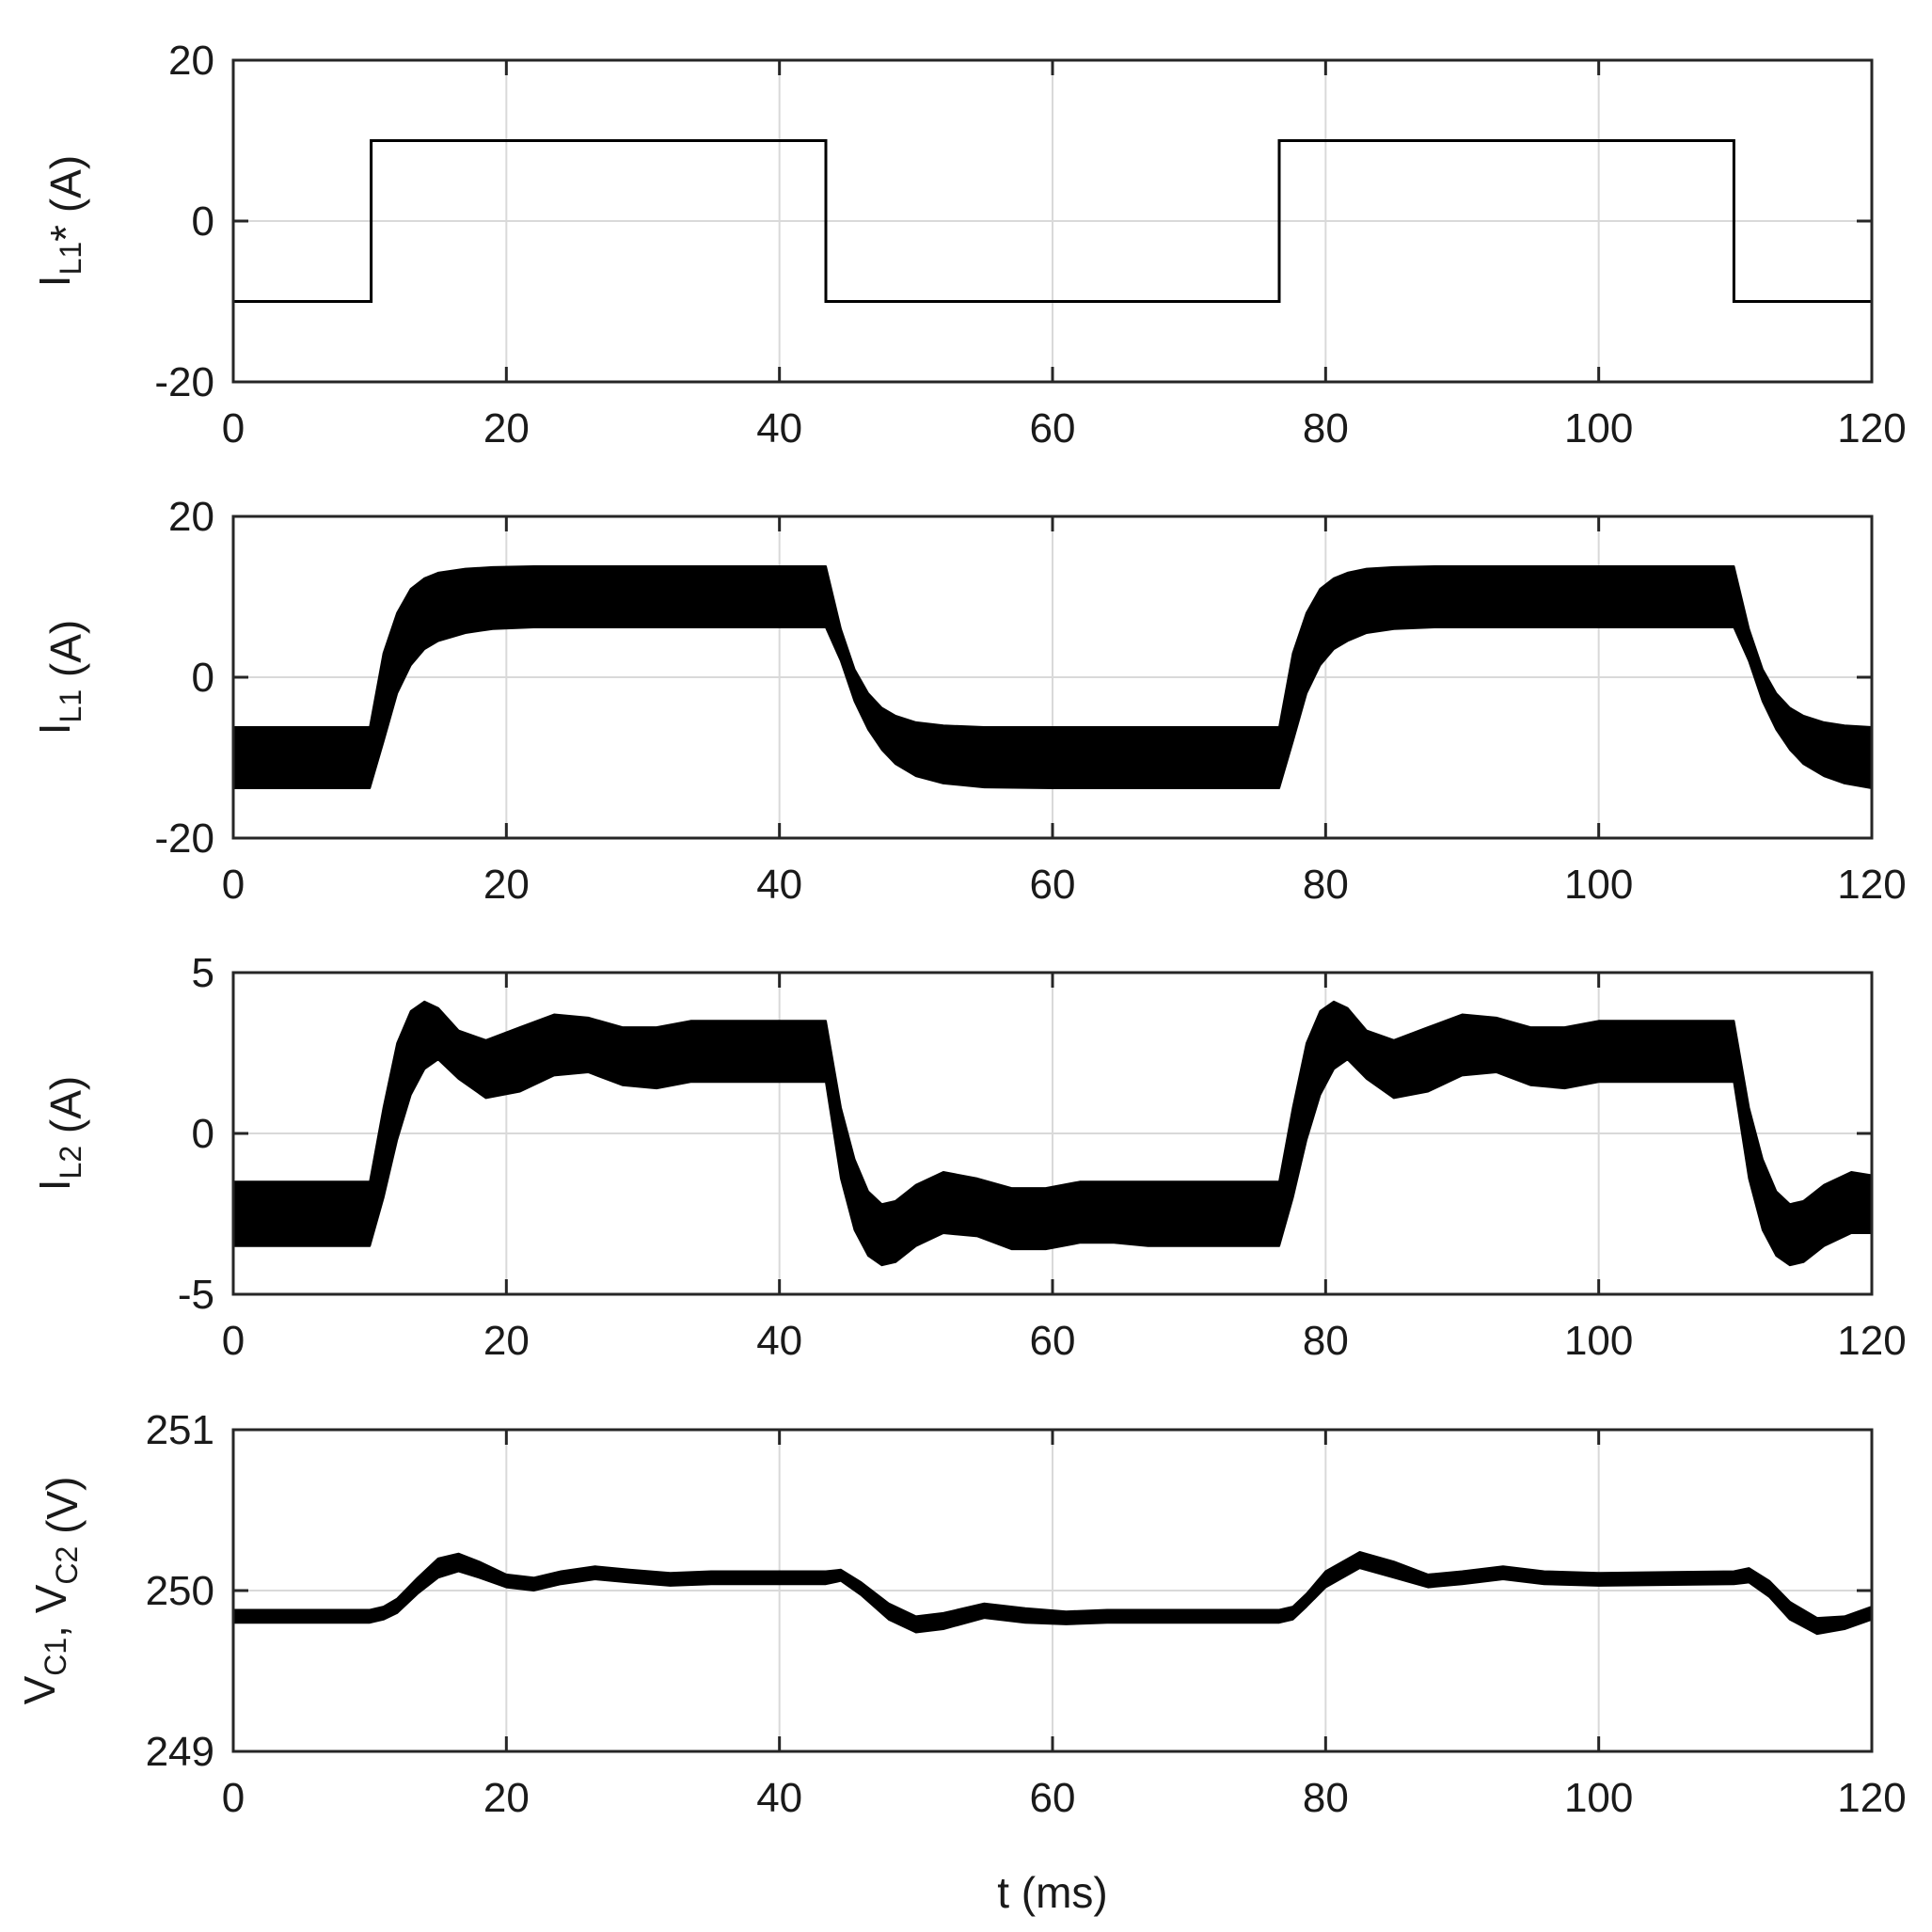 The width and height of the screenshot is (1932, 1932). I want to click on y-axis-label: IL2 (A), so click(60, 1133).